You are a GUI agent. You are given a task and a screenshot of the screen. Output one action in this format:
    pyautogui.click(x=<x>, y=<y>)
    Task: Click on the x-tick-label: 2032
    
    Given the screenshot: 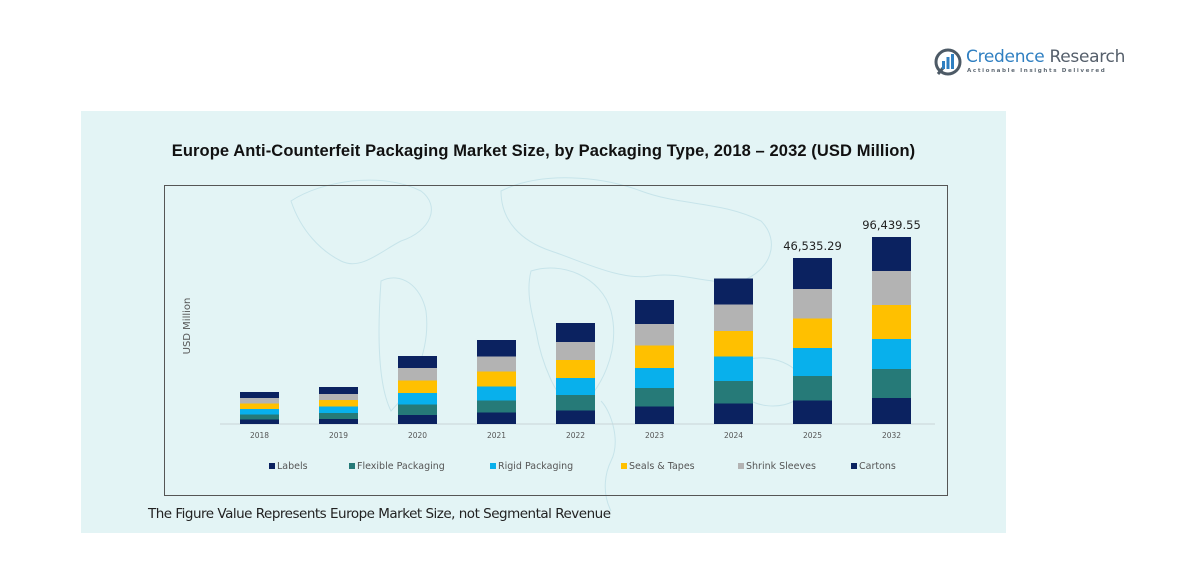 What is the action you would take?
    pyautogui.click(x=891, y=435)
    